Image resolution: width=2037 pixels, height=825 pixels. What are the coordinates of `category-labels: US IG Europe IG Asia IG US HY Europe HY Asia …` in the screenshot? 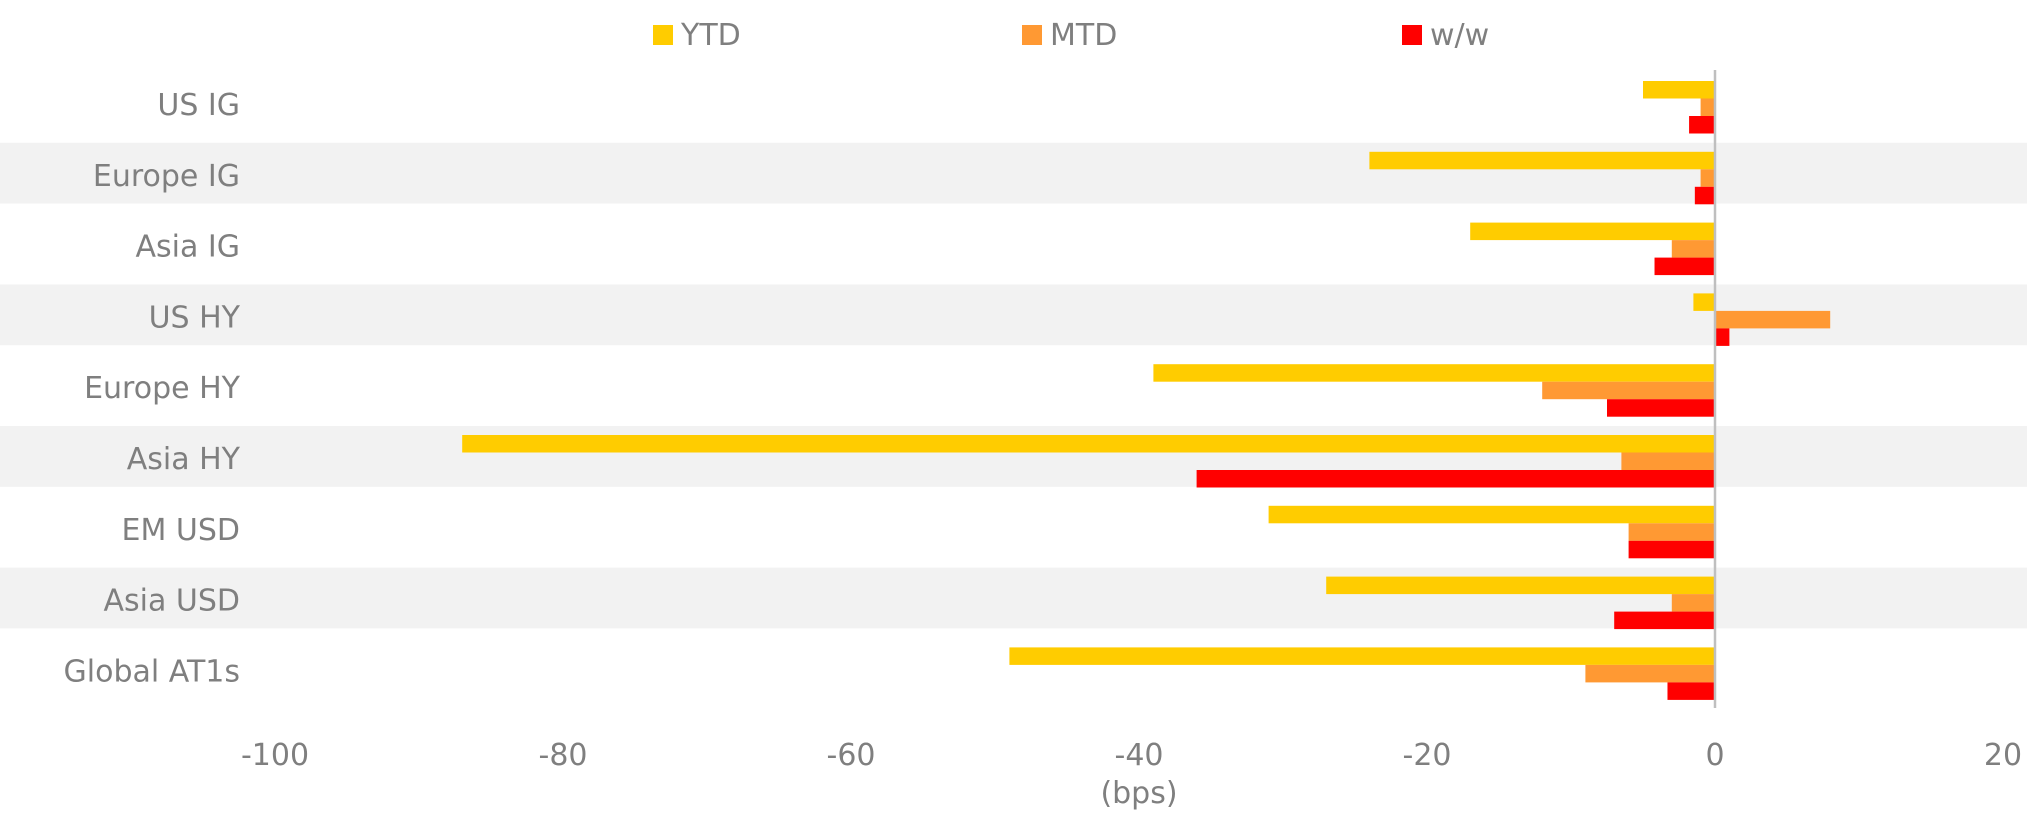 It's located at (152, 388).